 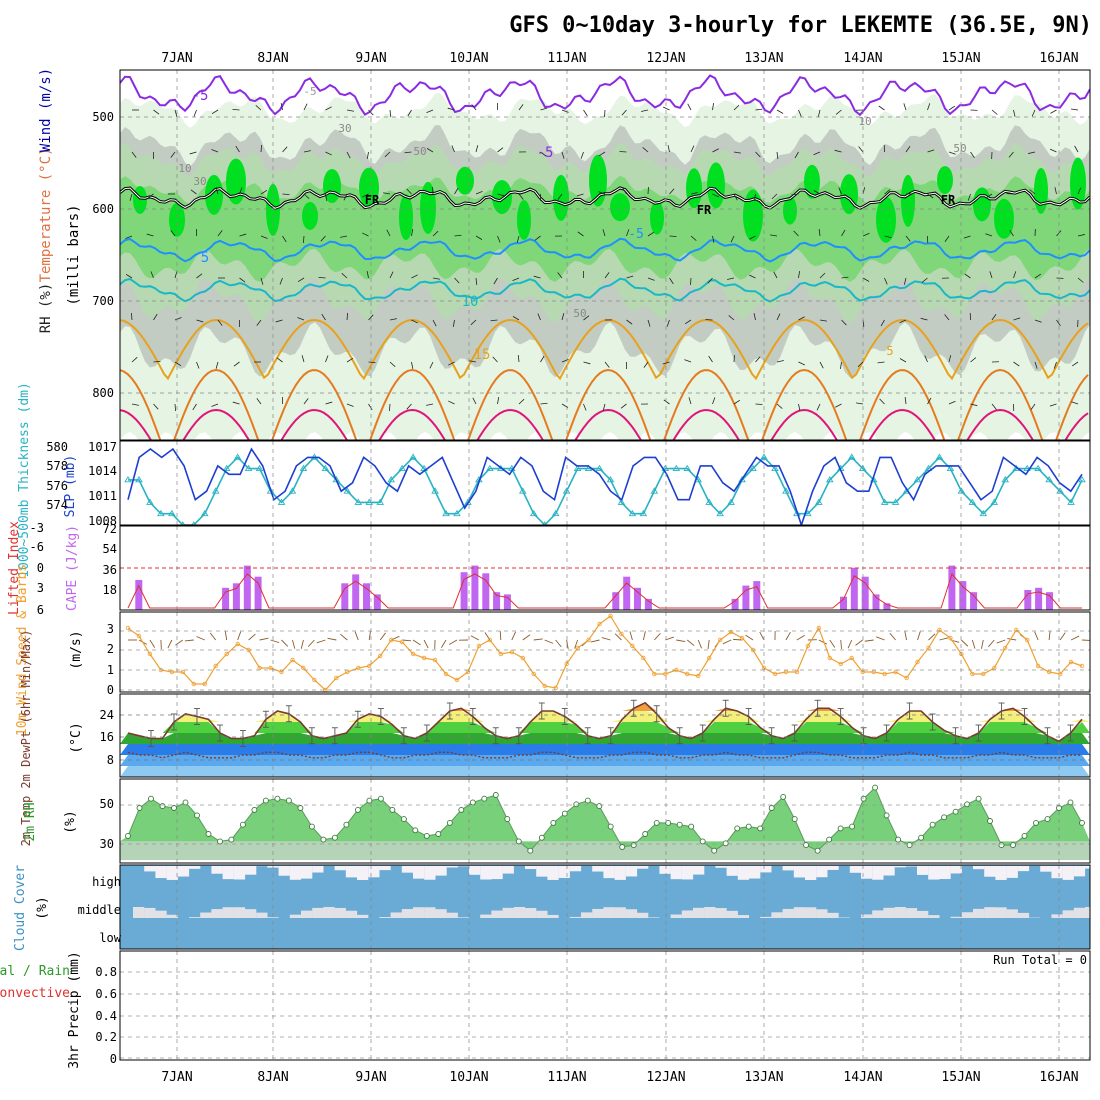 I want to click on ylabel-li: Lifted Index, so click(x=14, y=568).